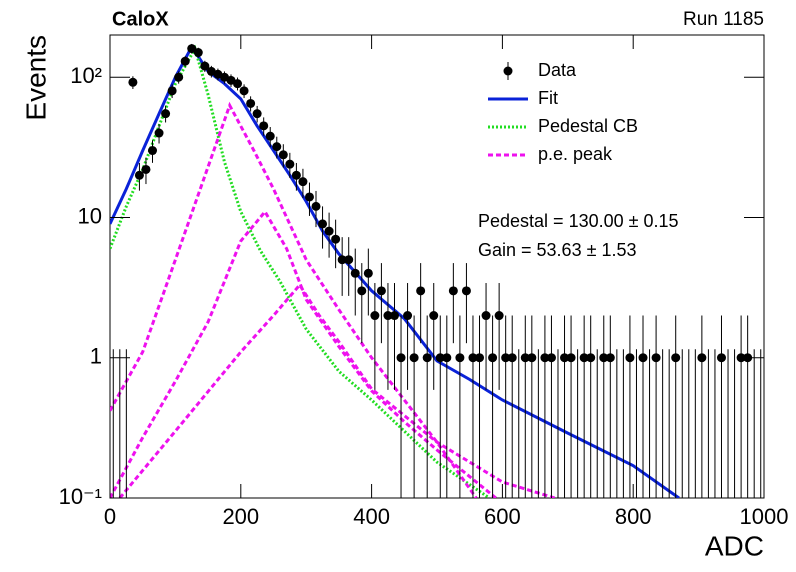 This screenshot has width=796, height=572. What do you see at coordinates (575, 154) in the screenshot?
I see `legend-label: p.e. peak` at bounding box center [575, 154].